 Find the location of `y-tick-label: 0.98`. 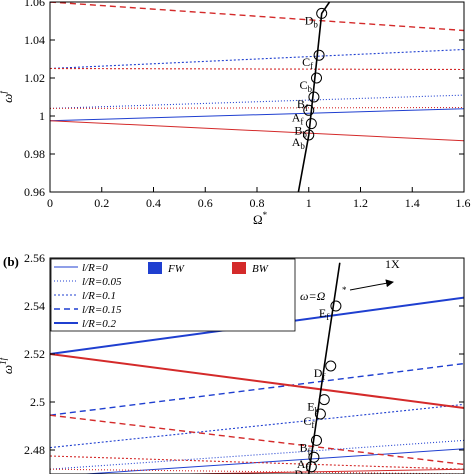

y-tick-label: 0.98 is located at coordinates (34, 154).